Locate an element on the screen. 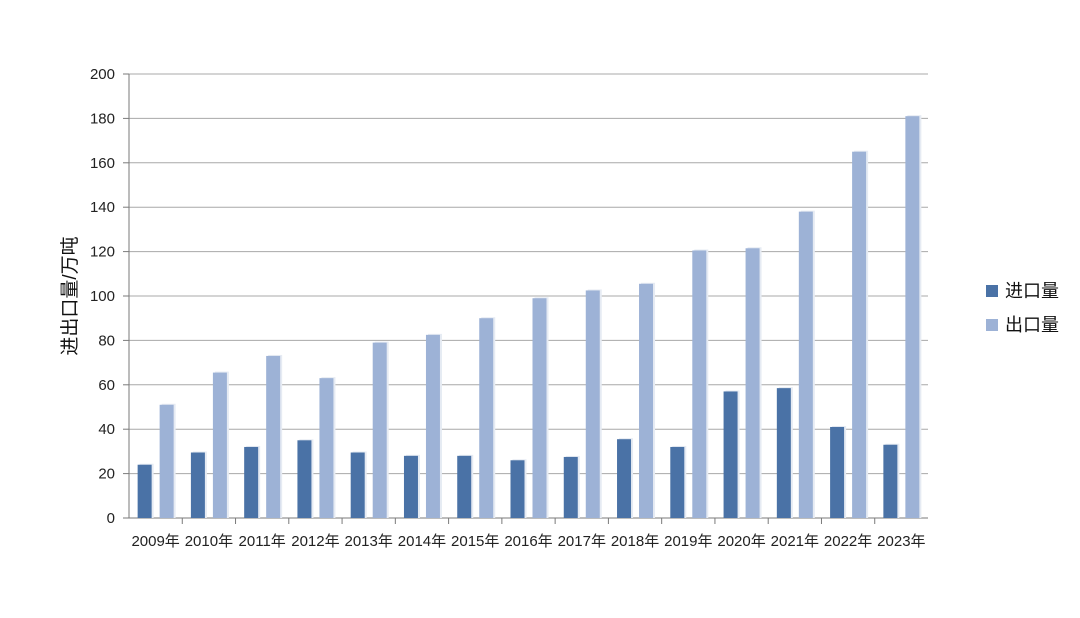  legend-label: 进口量 is located at coordinates (1032, 291).